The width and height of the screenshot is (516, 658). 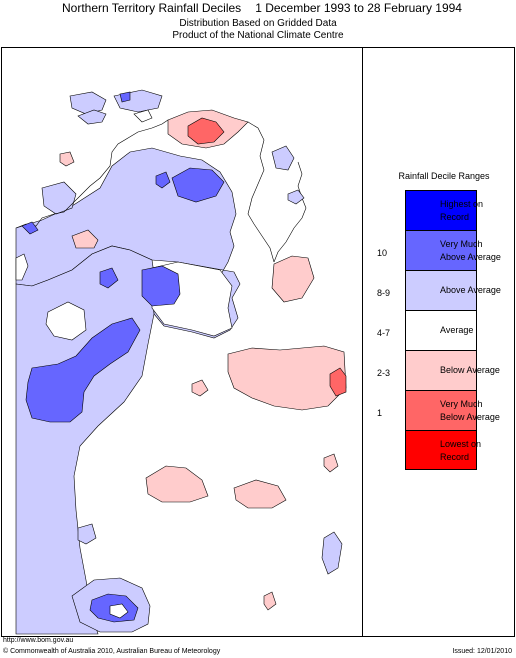 What do you see at coordinates (293, 279) in the screenshot?
I see `region-below-average-east-upper` at bounding box center [293, 279].